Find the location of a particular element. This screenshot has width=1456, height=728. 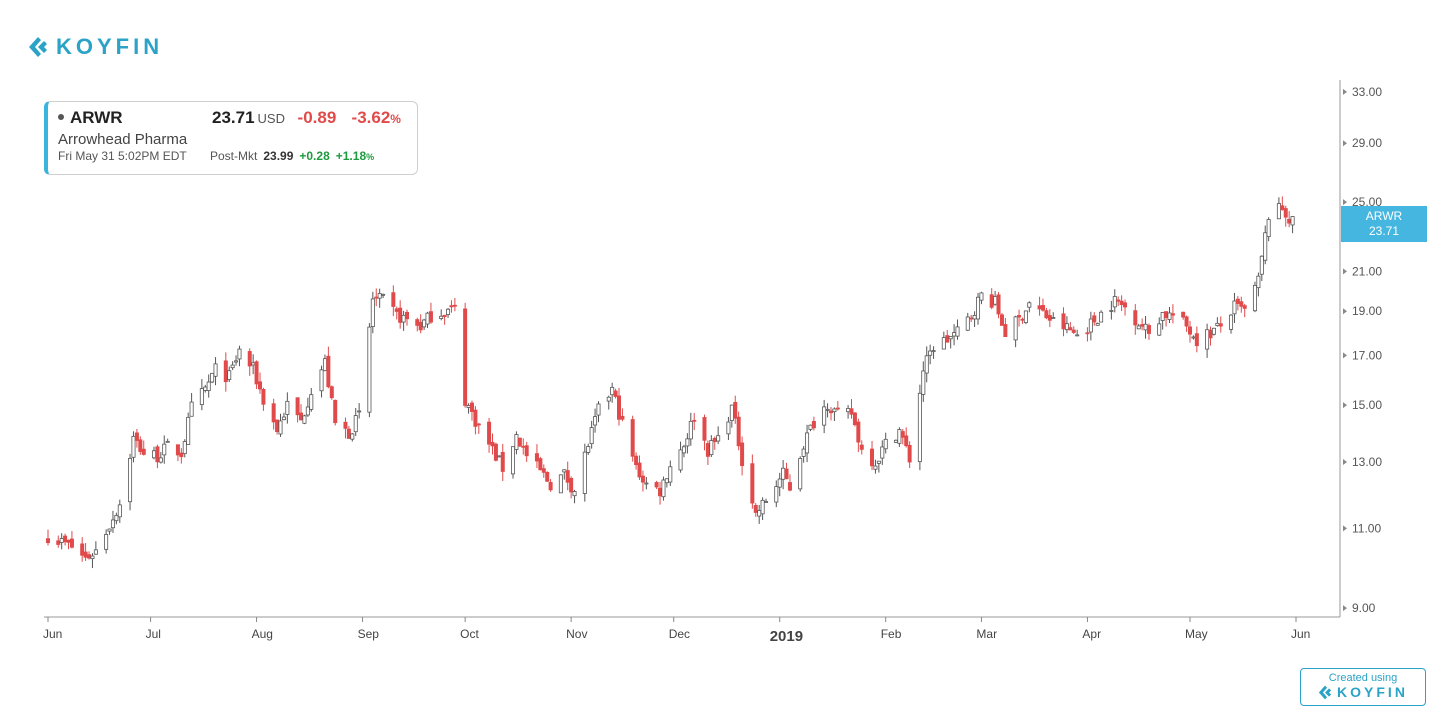

koyfin-logo: KOYFIN is located at coordinates (95, 47).